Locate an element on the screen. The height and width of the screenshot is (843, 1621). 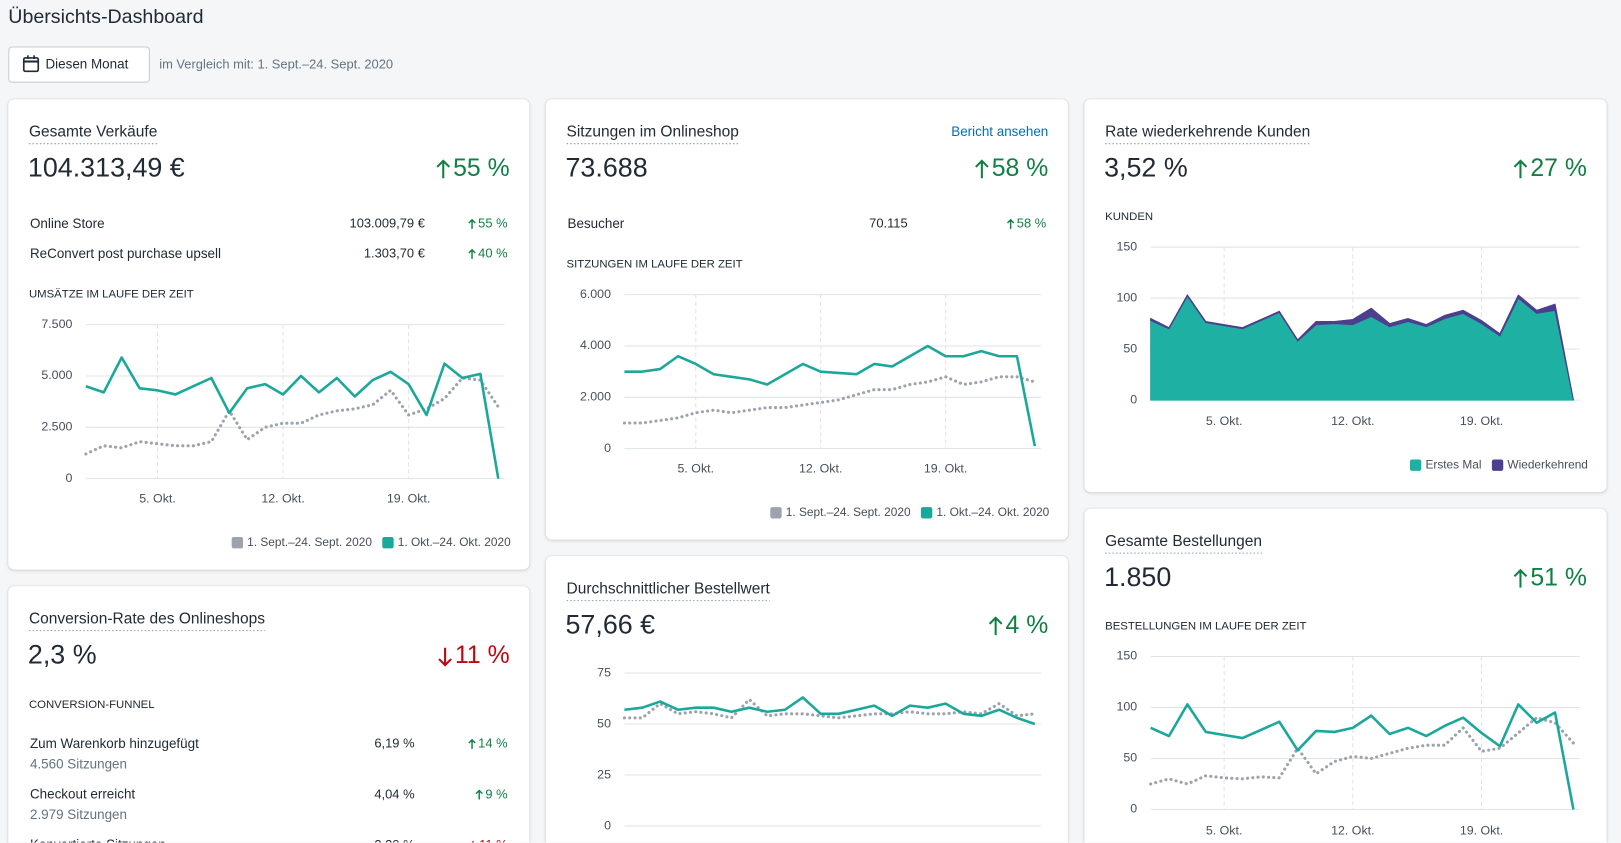
row-value: 1.303,70 € is located at coordinates (394, 253).